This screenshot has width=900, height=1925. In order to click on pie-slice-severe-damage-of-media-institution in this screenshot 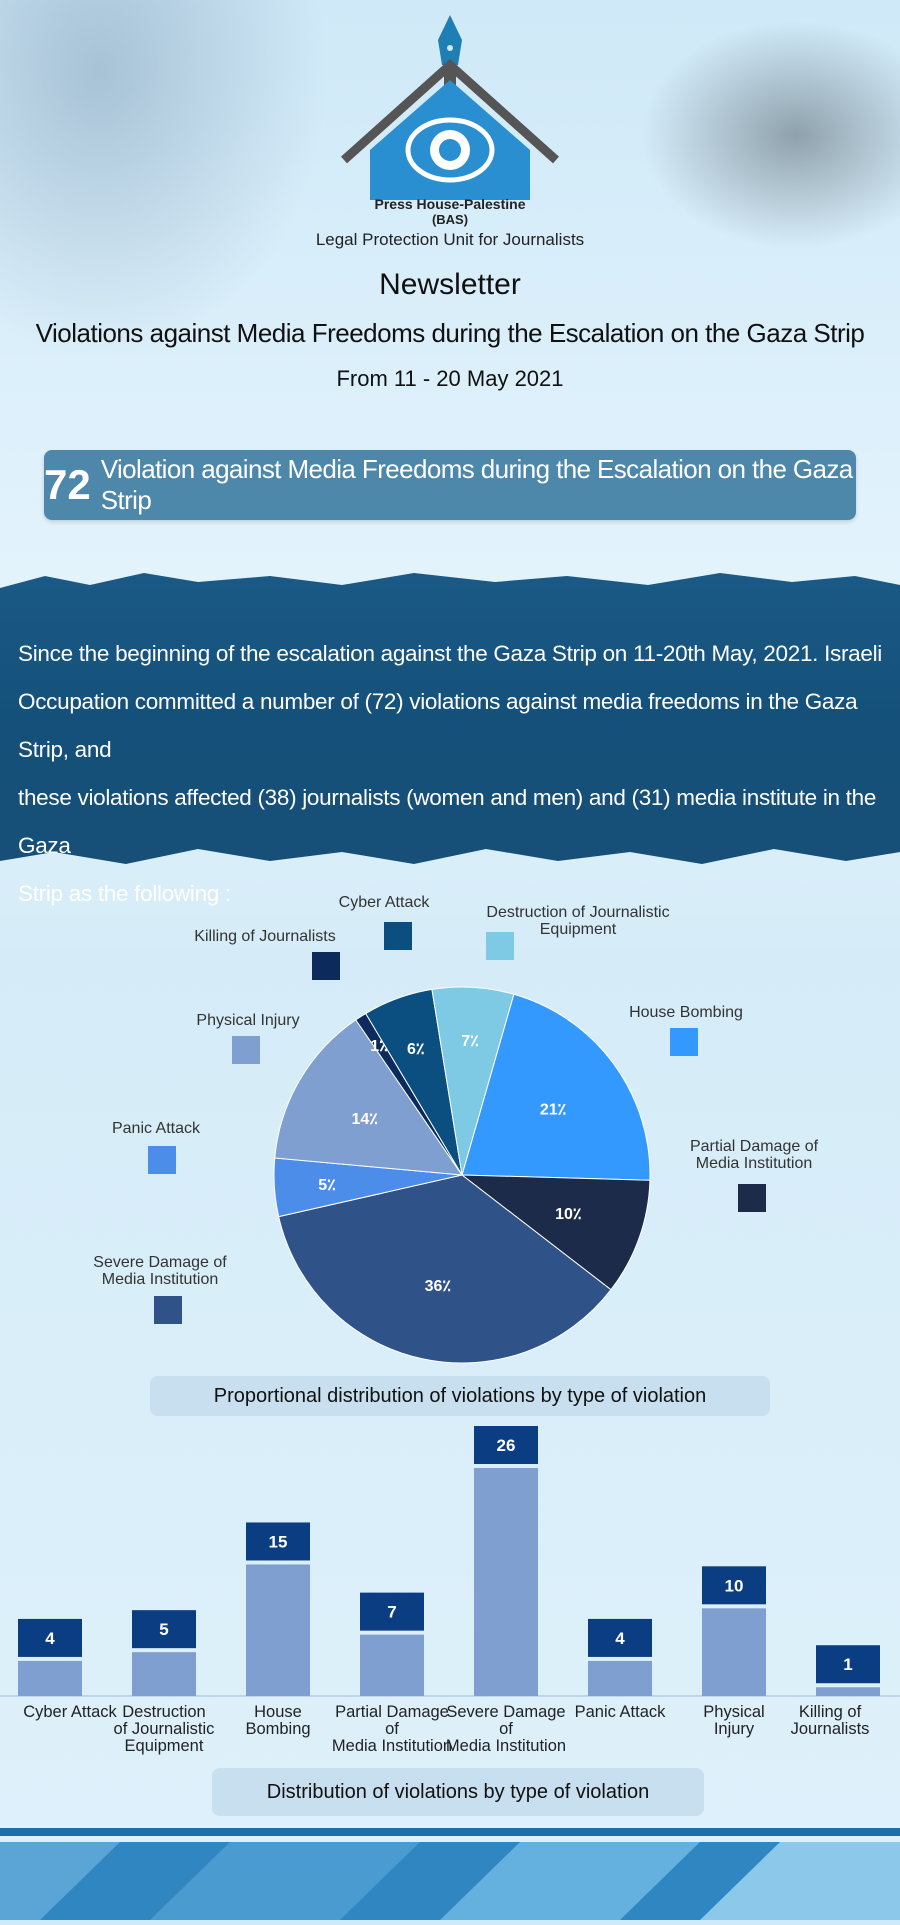, I will do `click(445, 1269)`.